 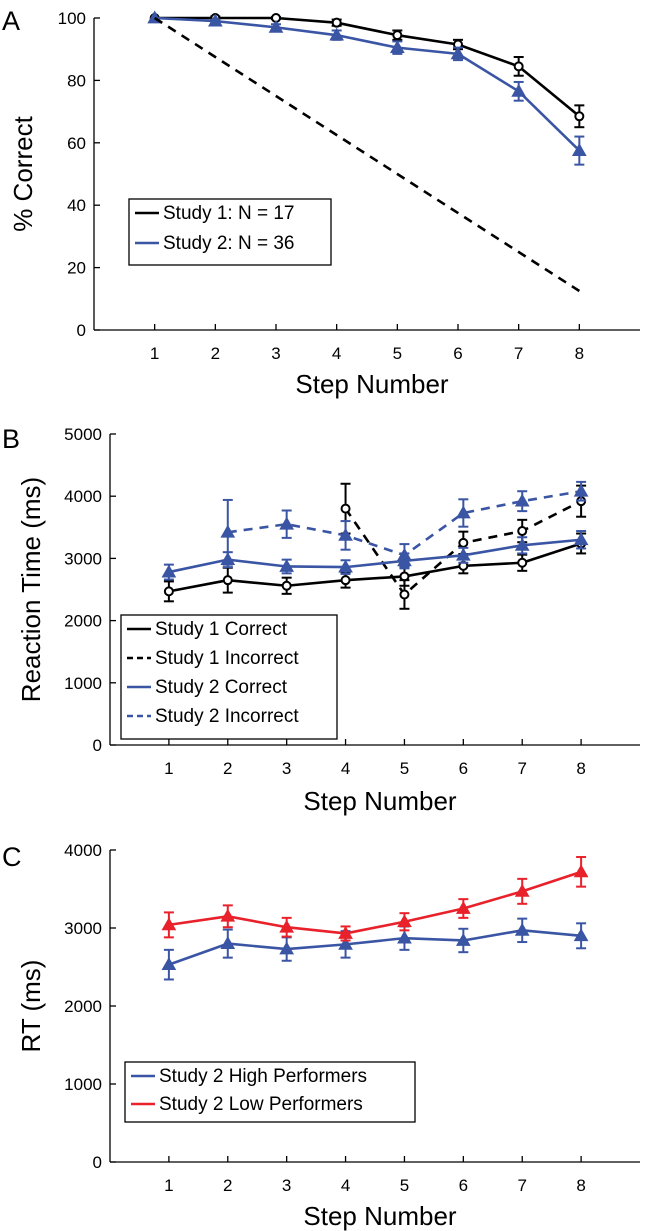 I want to click on y-axis-label: % Correct, so click(x=23, y=173).